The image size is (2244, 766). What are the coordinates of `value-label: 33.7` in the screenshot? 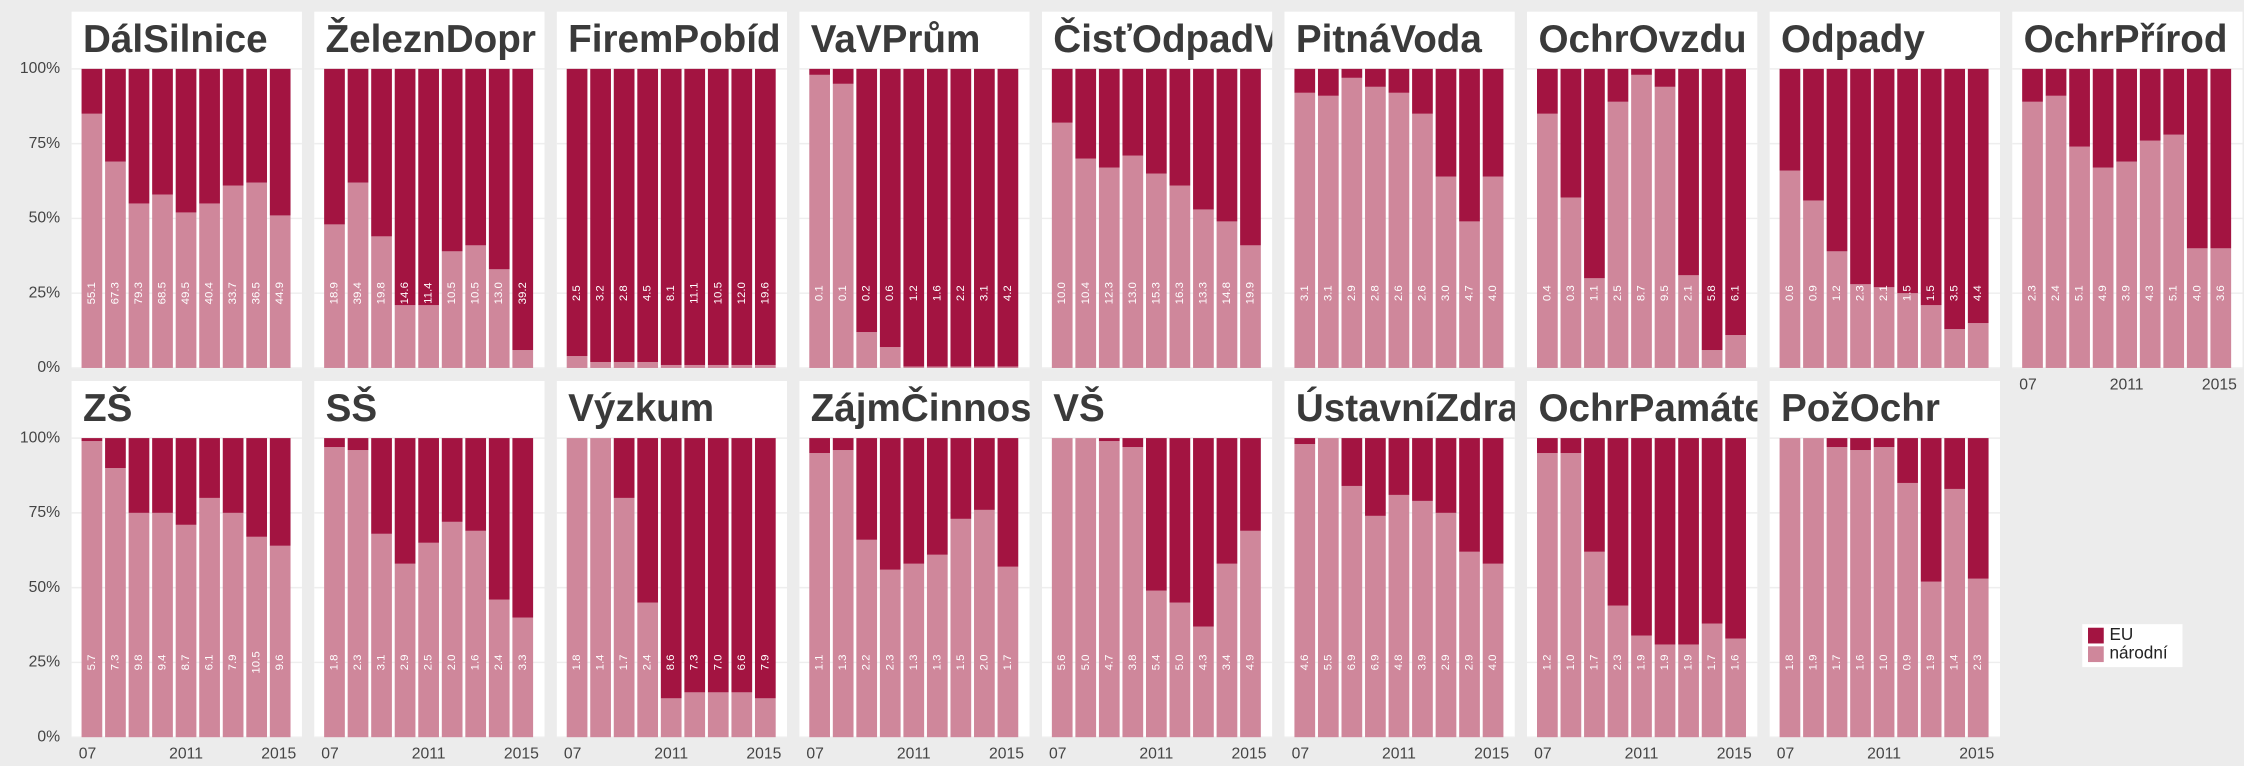 It's located at (233, 293).